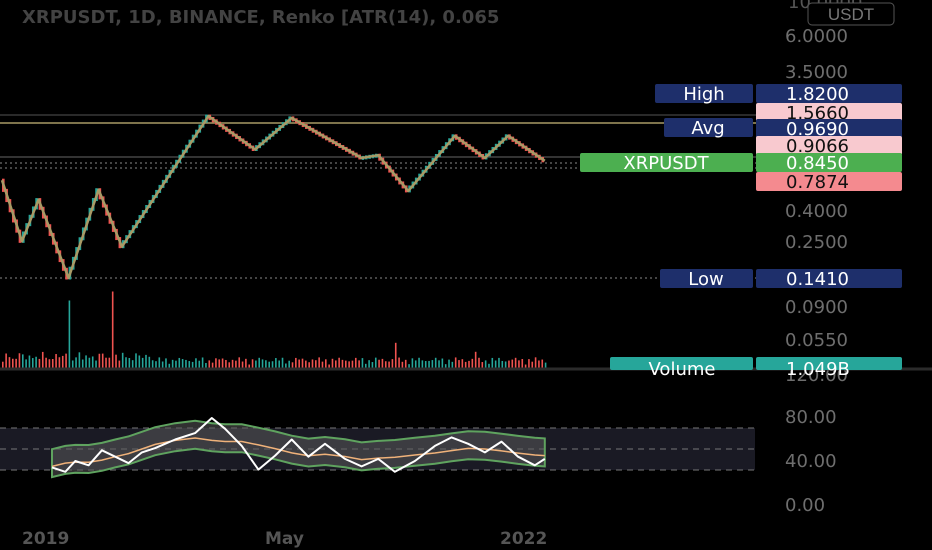  Describe the element at coordinates (274, 329) in the screenshot. I see `volume-bars` at that location.